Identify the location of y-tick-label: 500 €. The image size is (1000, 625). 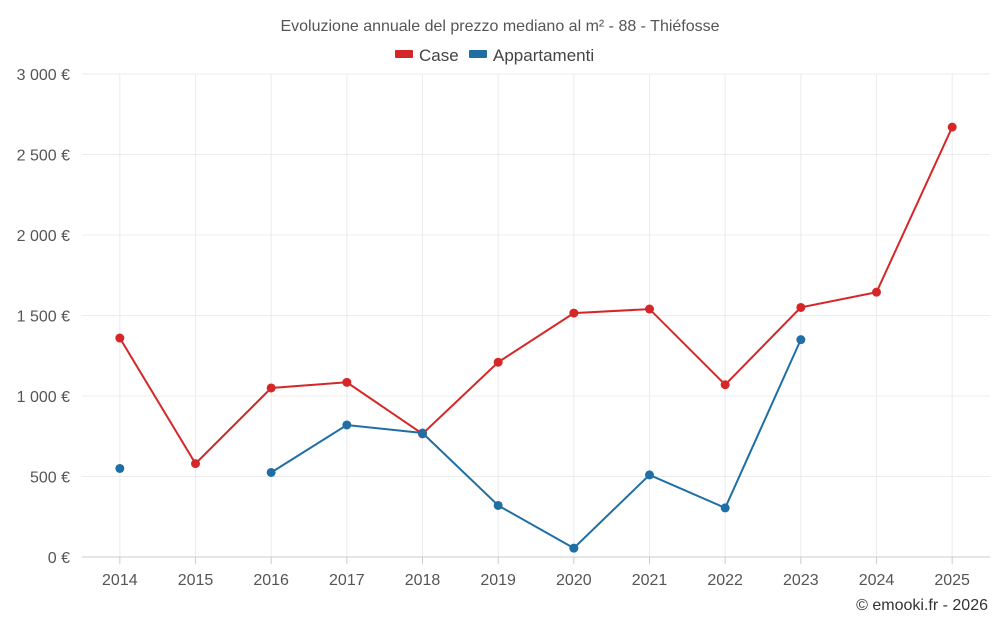
(50, 478).